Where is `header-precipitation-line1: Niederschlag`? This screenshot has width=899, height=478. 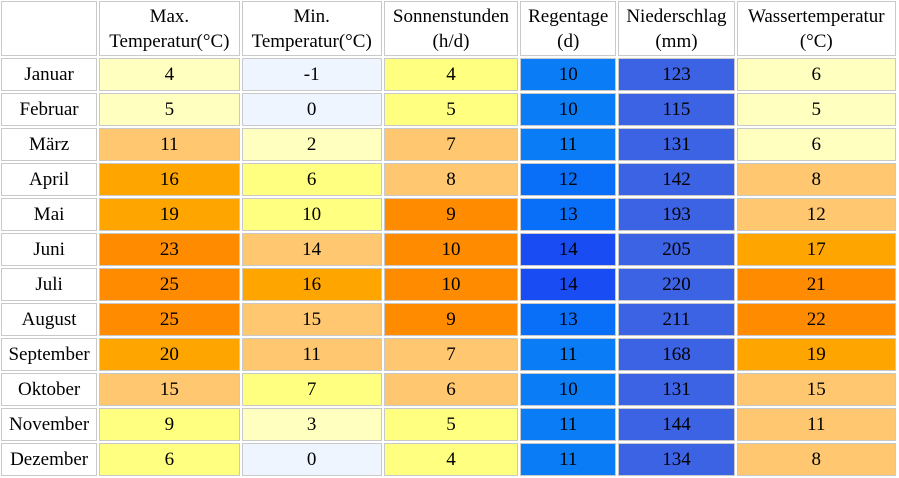
header-precipitation-line1: Niederschlag is located at coordinates (676, 16).